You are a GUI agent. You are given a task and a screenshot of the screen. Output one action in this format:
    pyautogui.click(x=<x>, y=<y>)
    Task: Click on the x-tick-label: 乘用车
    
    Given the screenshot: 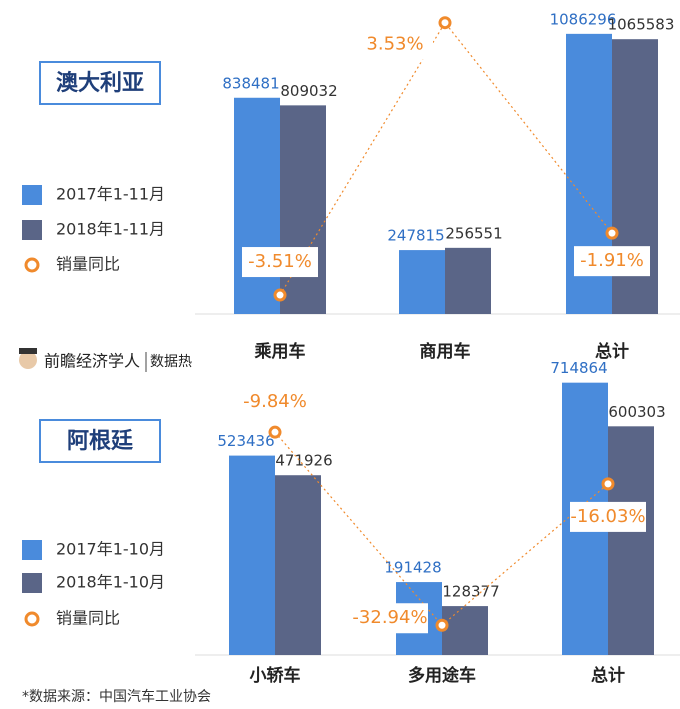 What is the action you would take?
    pyautogui.click(x=280, y=351)
    